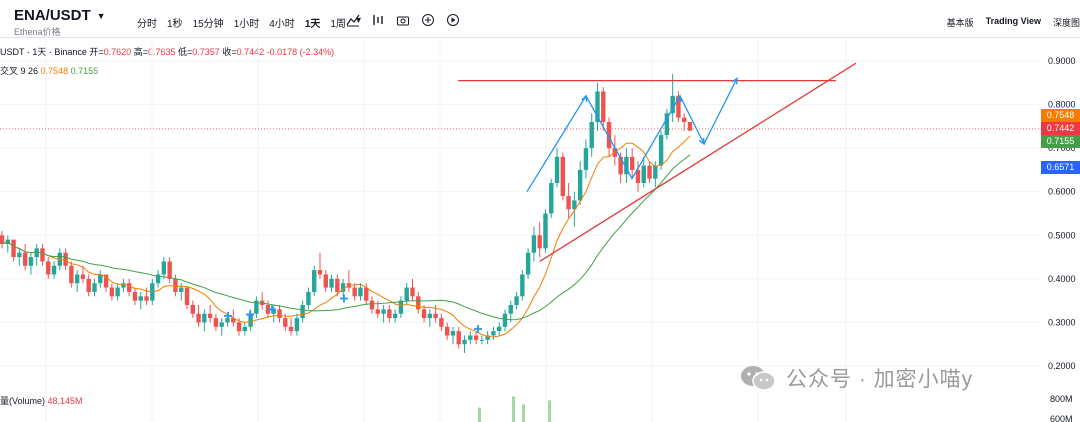 The height and width of the screenshot is (422, 1080). What do you see at coordinates (52, 15) in the screenshot?
I see `symbol-name: ENA/USDT` at bounding box center [52, 15].